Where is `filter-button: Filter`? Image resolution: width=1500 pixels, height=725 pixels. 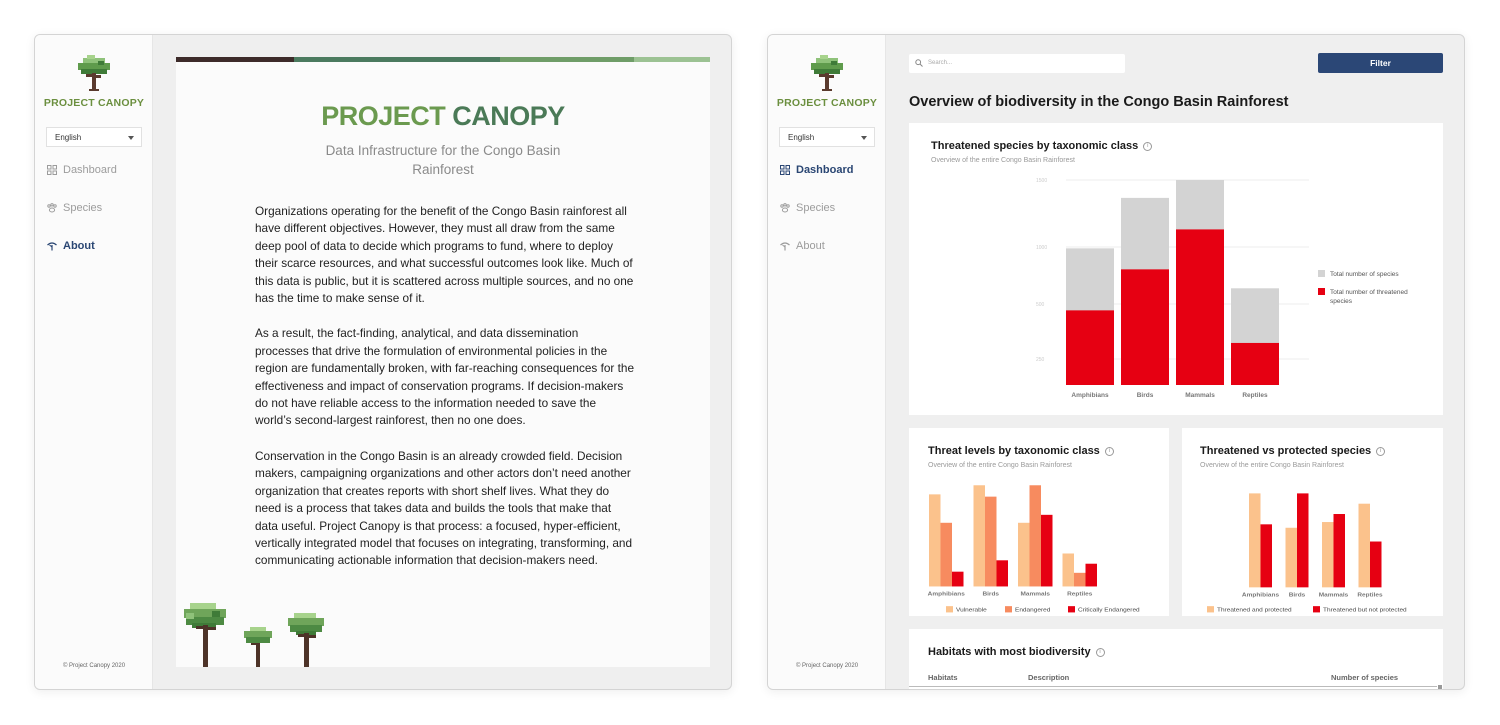 filter-button: Filter is located at coordinates (1380, 63).